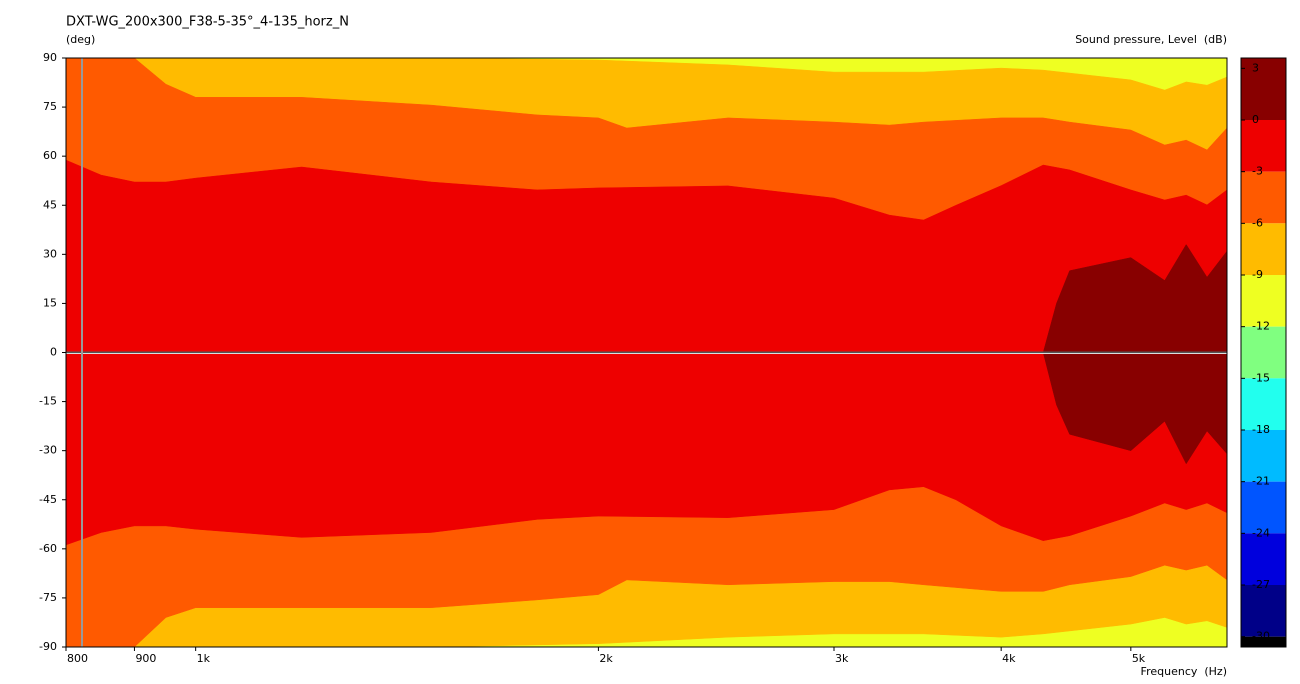 Image resolution: width=1300 pixels, height=684 pixels. What do you see at coordinates (207, 22) in the screenshot?
I see `chart-title: DXT-WG_200x300_F38-5-35°_4-135_horz_N` at bounding box center [207, 22].